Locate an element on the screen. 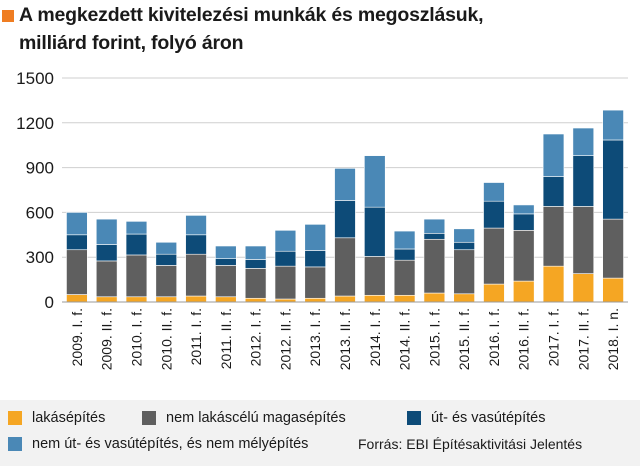 The width and height of the screenshot is (640, 466). legend-swatch-nem-lakascelu is located at coordinates (149, 418).